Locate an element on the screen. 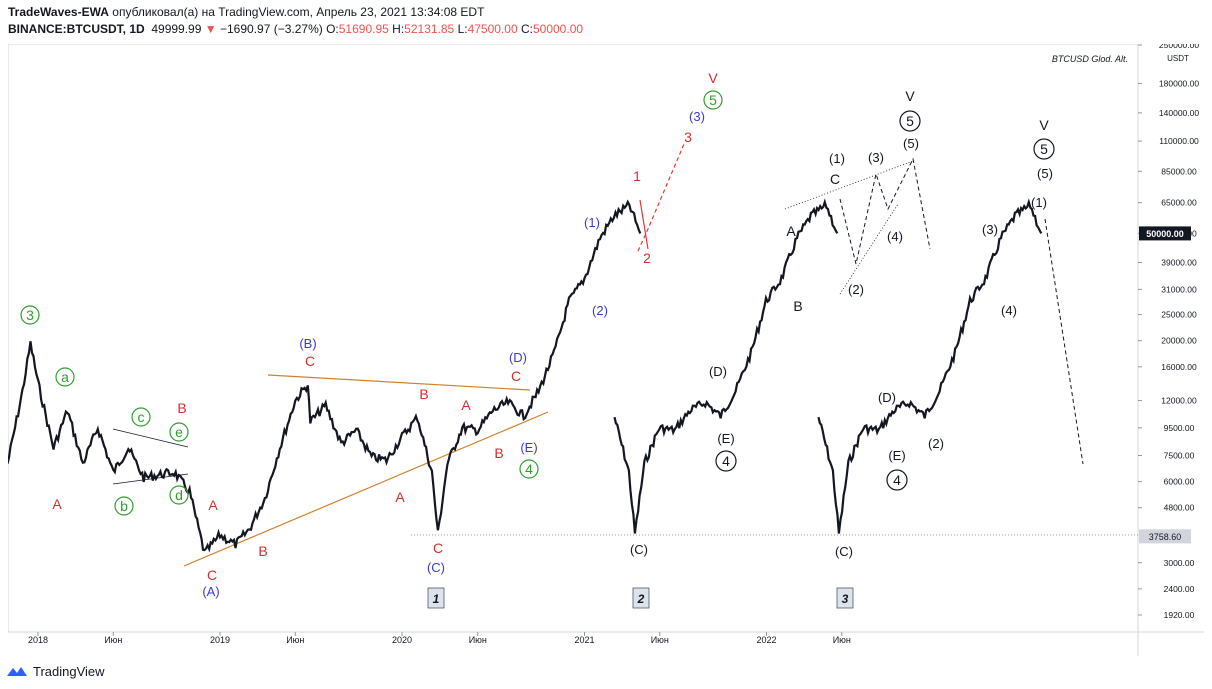  svg-text: 3 is located at coordinates (845, 599).